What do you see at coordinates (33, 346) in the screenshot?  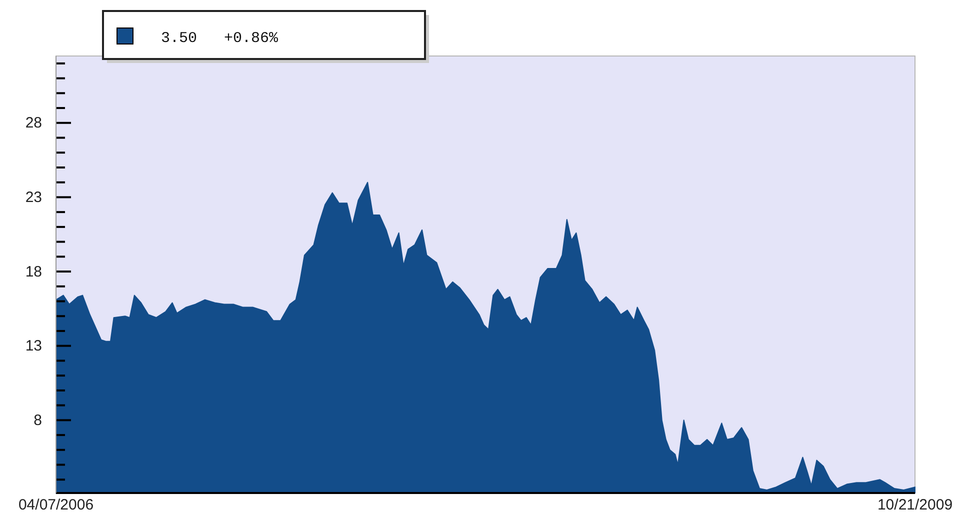 I see `y-tick-label: 13` at bounding box center [33, 346].